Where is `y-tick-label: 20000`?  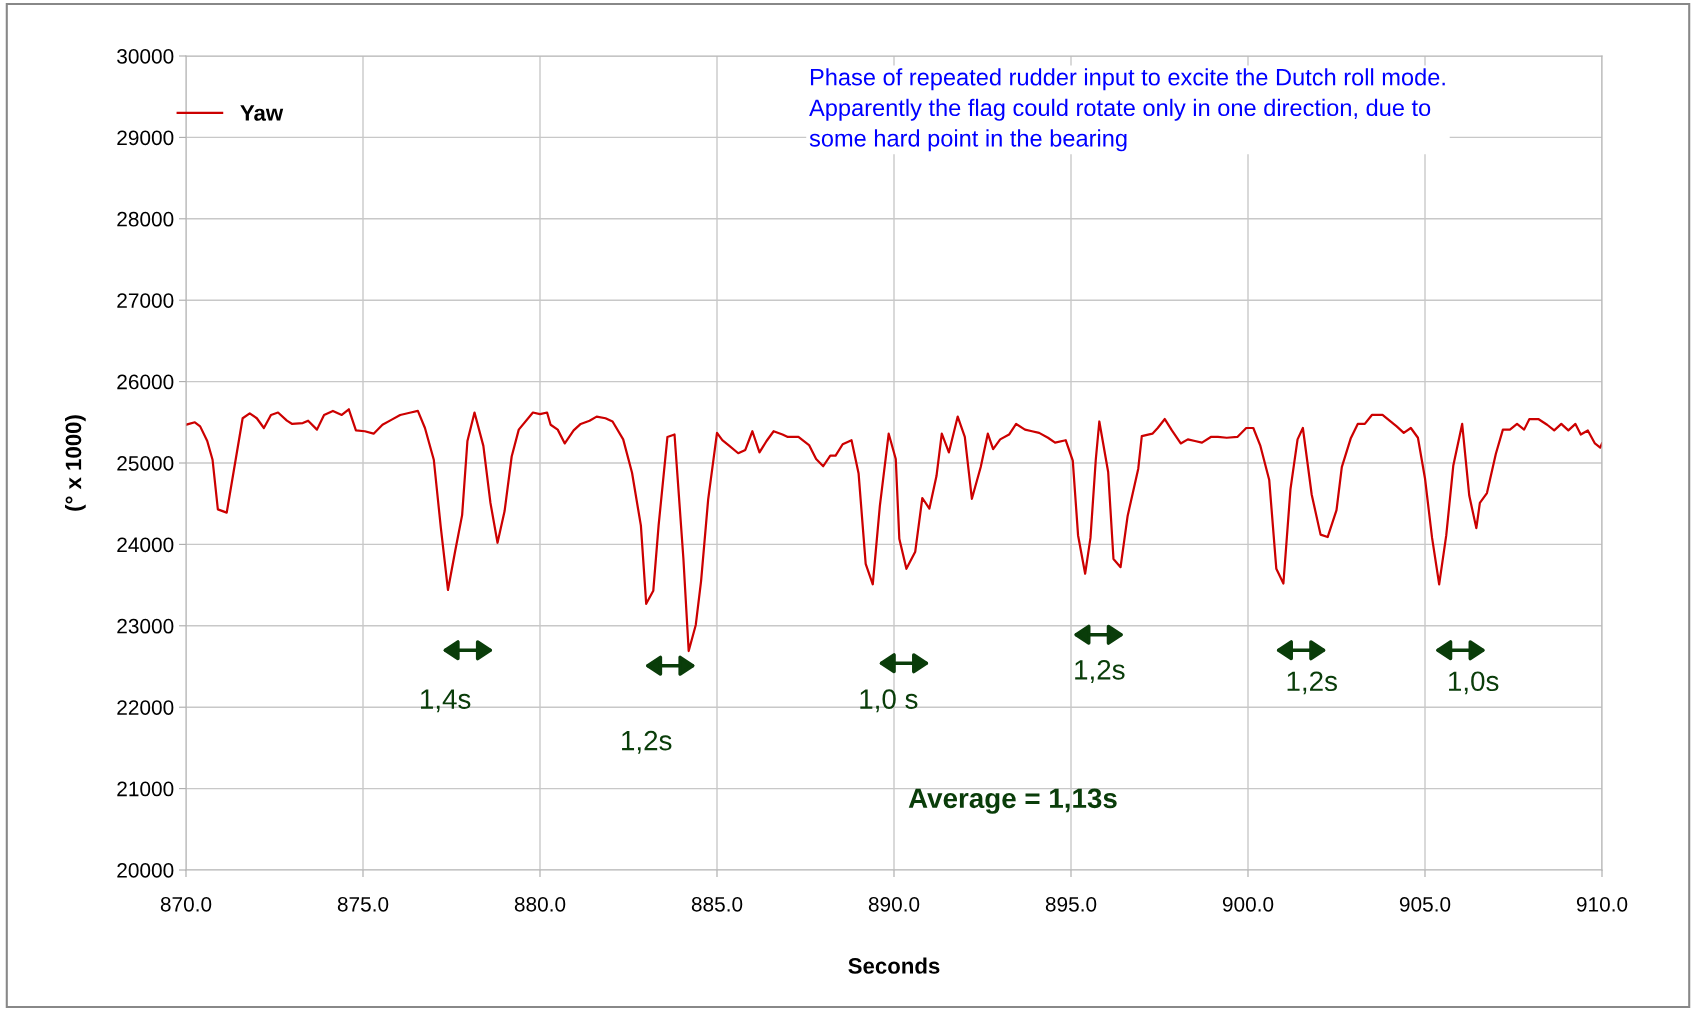
y-tick-label: 20000 is located at coordinates (145, 870).